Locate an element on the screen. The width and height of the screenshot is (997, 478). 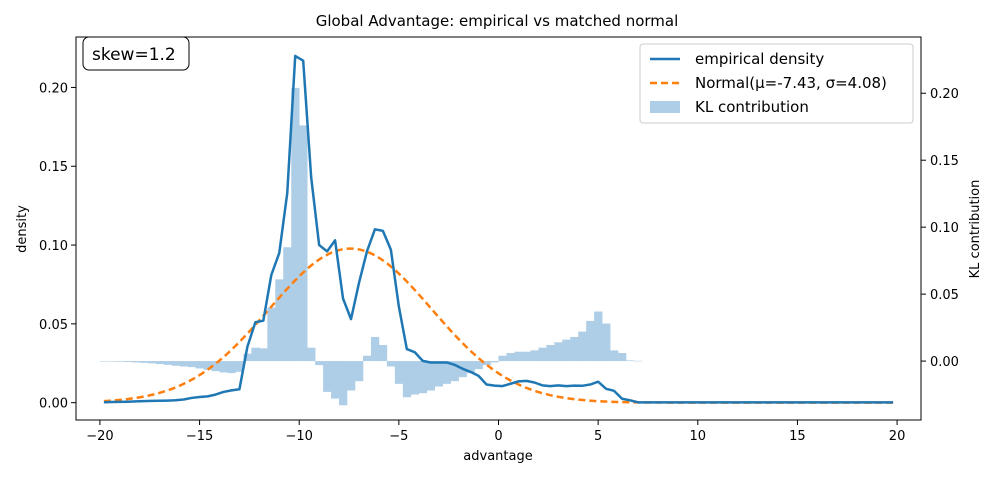
legend-kl-swatch is located at coordinates (665, 107).